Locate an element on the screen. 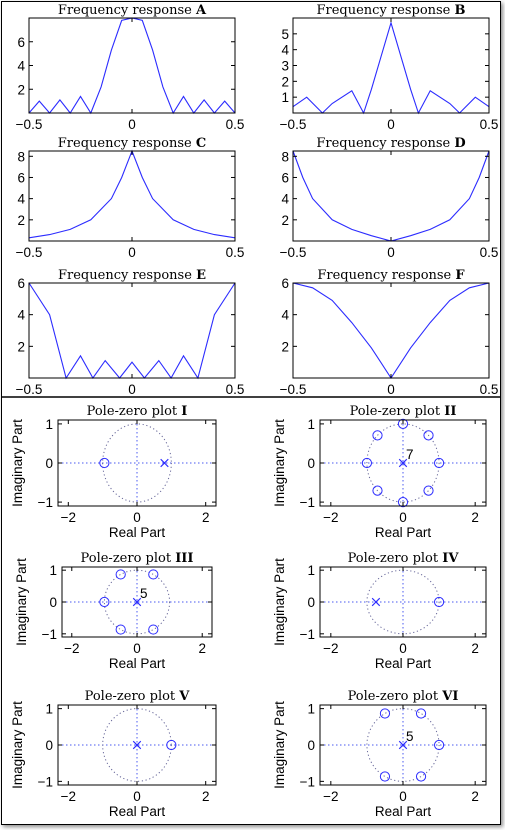 The width and height of the screenshot is (505, 830). y-axis-label: Imaginary Part is located at coordinates (279, 745).